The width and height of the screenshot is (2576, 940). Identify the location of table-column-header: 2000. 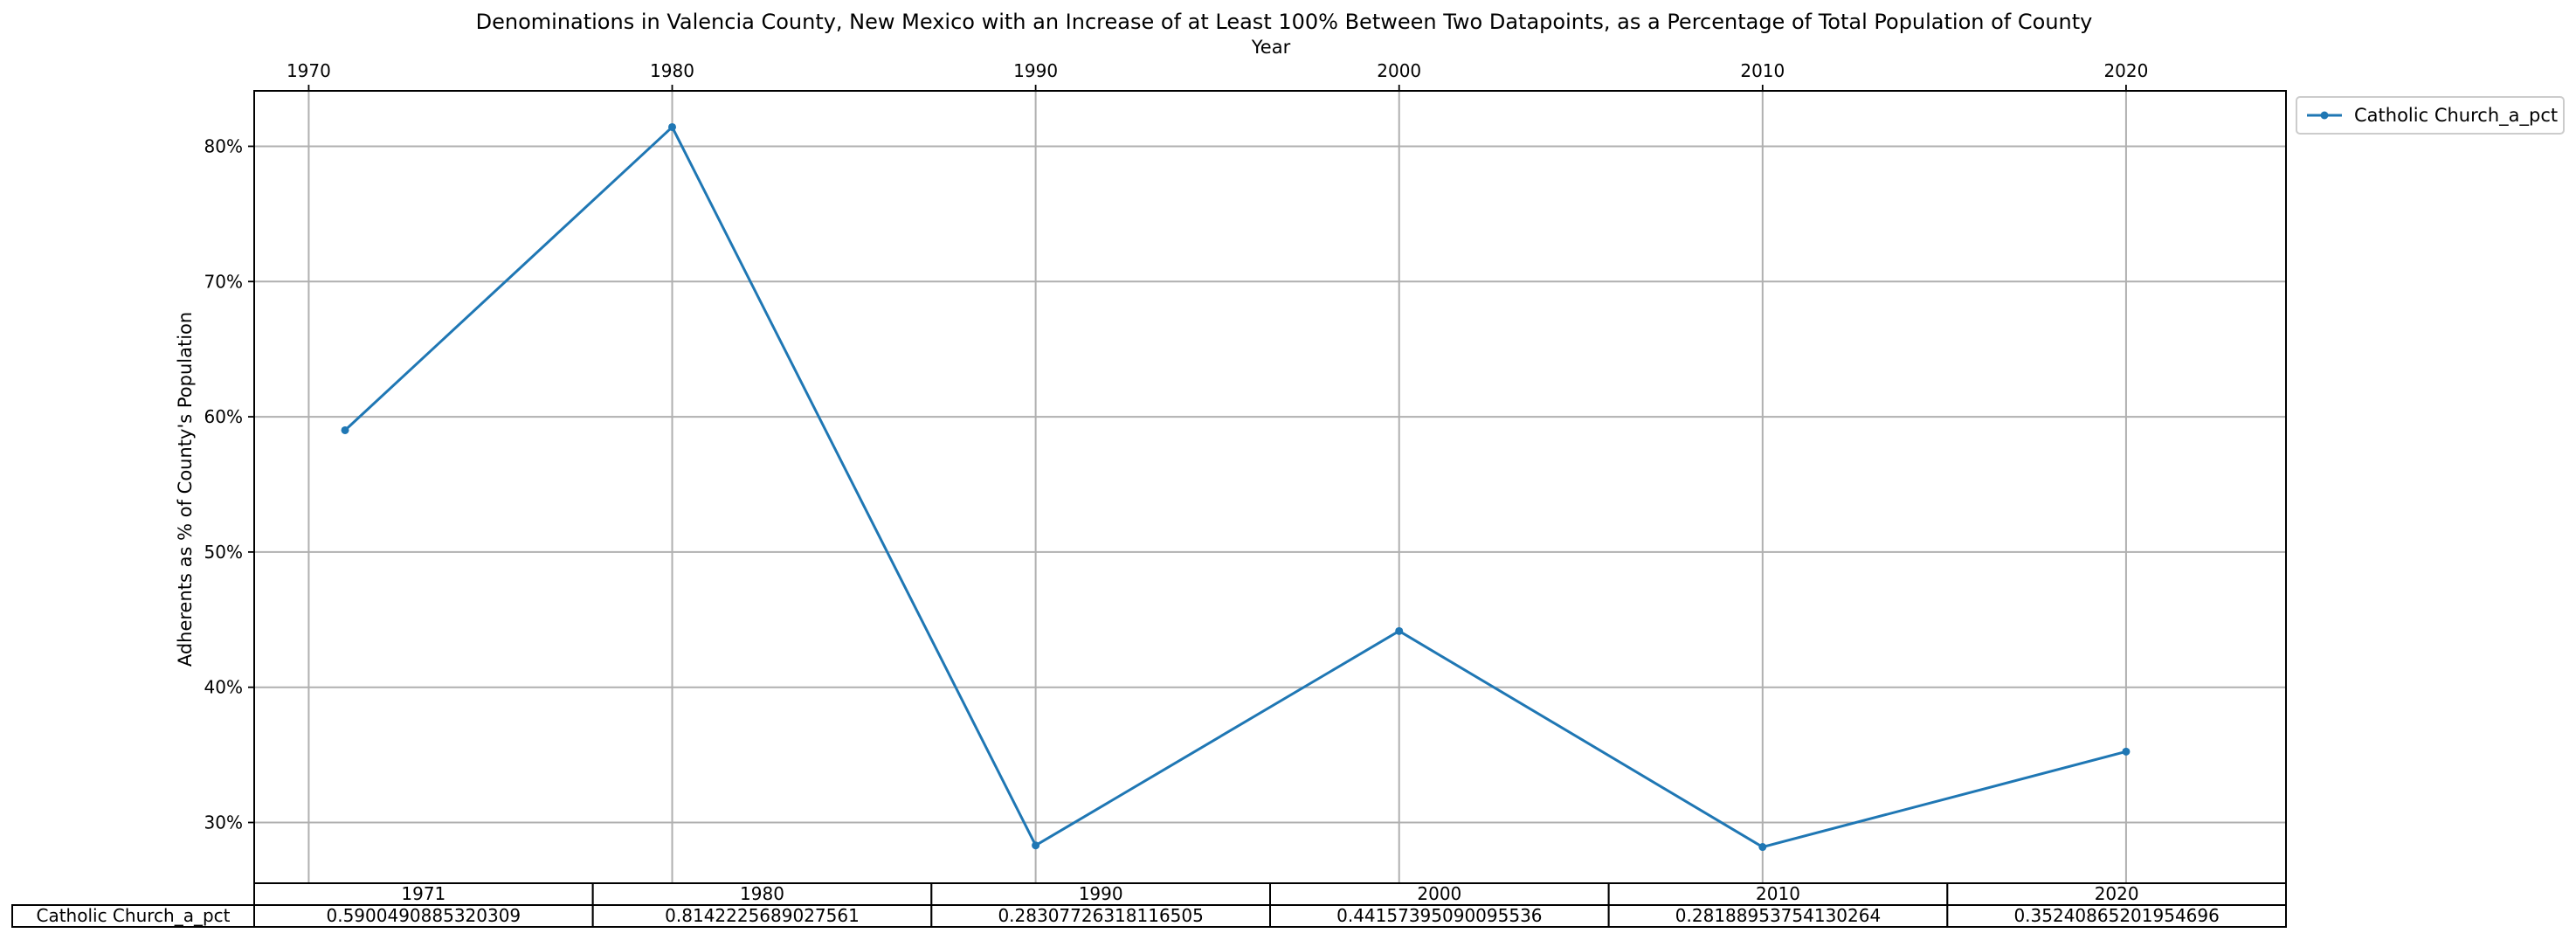
(1439, 893).